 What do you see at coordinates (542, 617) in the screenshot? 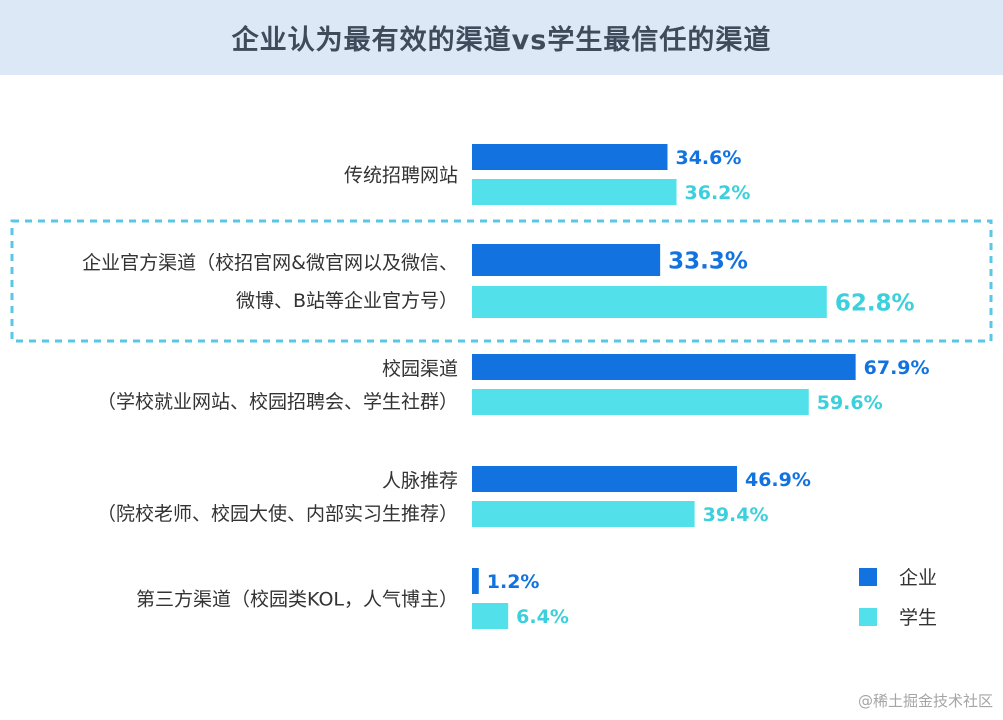
I see `data-label-student-4: 6.4%` at bounding box center [542, 617].